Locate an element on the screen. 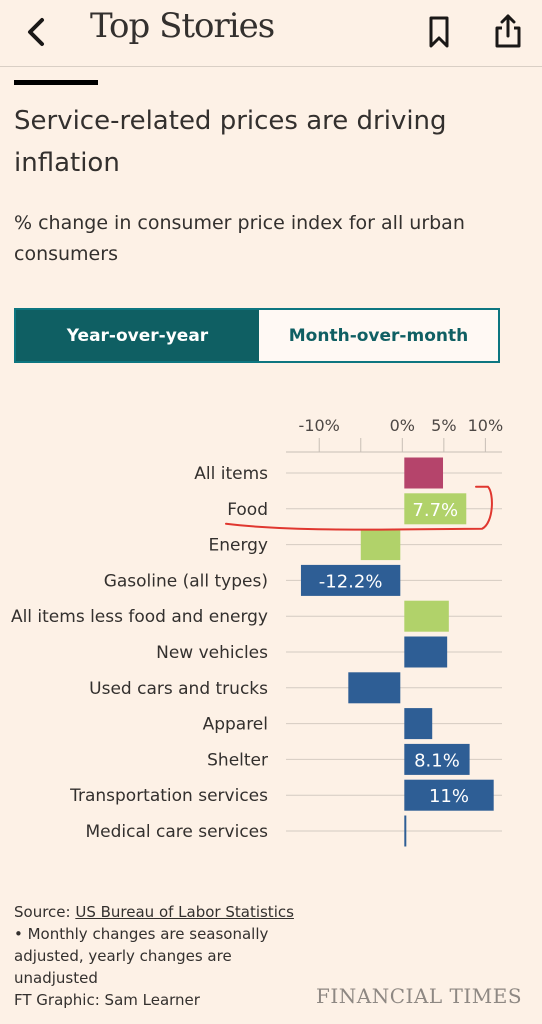  share-button is located at coordinates (508, 31).